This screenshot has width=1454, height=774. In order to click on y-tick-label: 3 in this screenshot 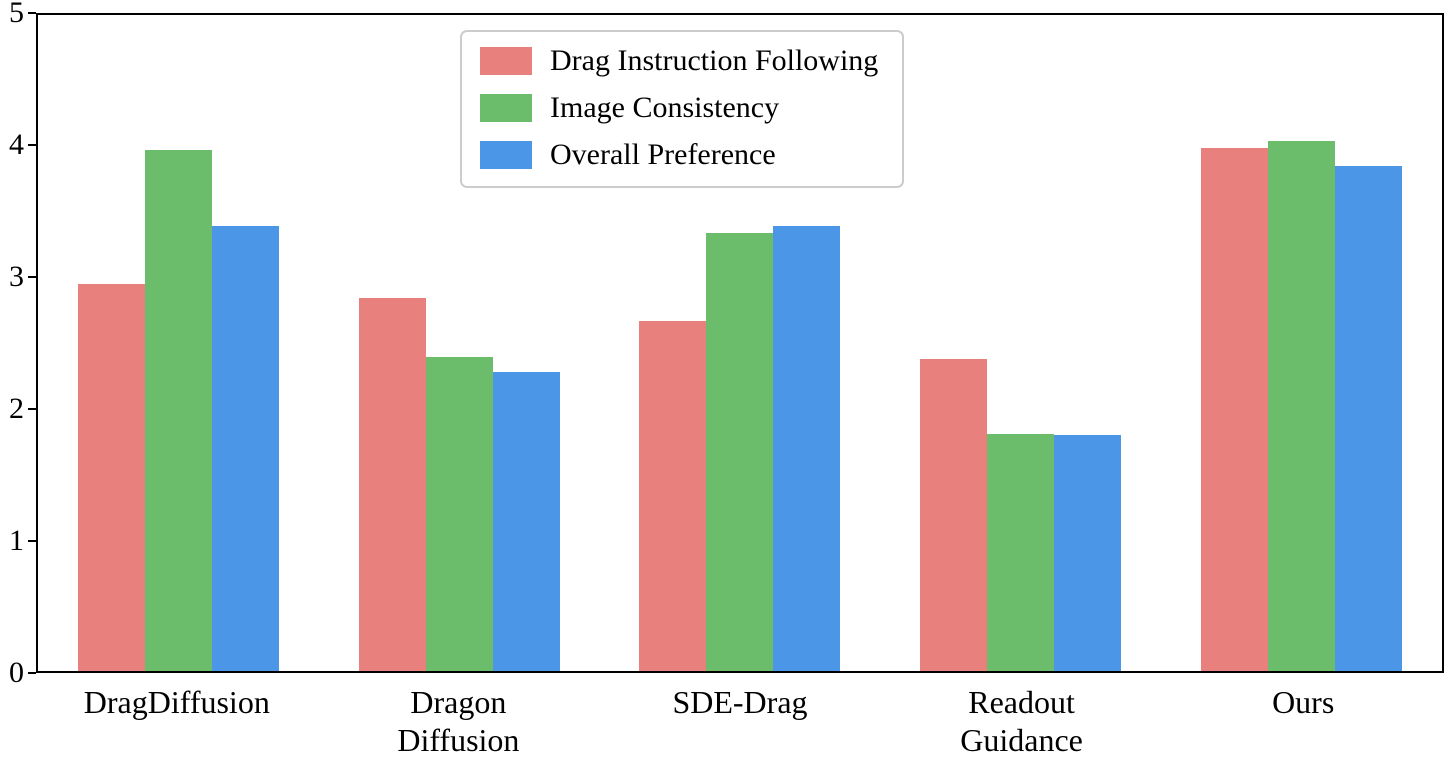, I will do `click(16, 276)`.